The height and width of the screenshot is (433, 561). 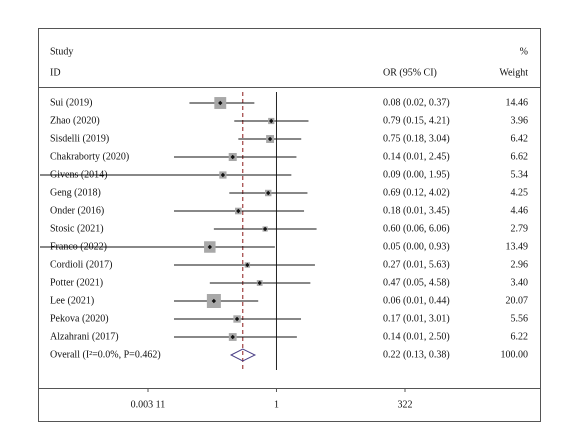 What do you see at coordinates (416, 192) in the screenshot?
I see `estimate-label: 0.69 (0.12, 4.02)` at bounding box center [416, 192].